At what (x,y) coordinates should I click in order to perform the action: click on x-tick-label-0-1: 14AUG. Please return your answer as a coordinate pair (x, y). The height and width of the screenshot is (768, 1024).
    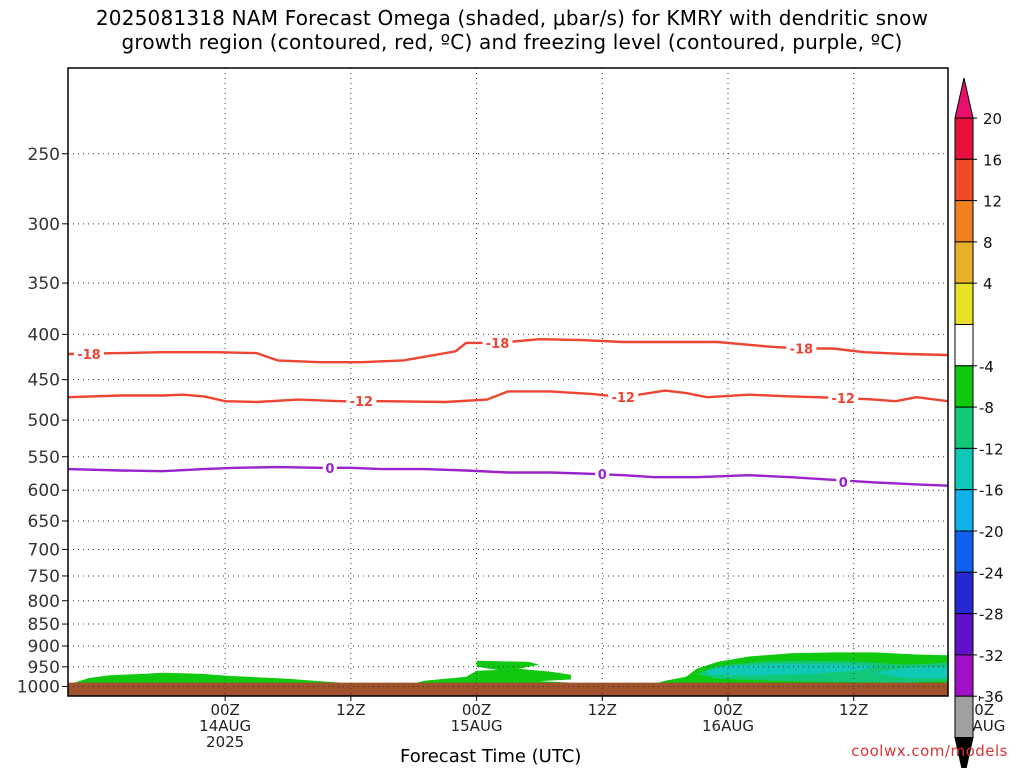
    Looking at the image, I should click on (225, 726).